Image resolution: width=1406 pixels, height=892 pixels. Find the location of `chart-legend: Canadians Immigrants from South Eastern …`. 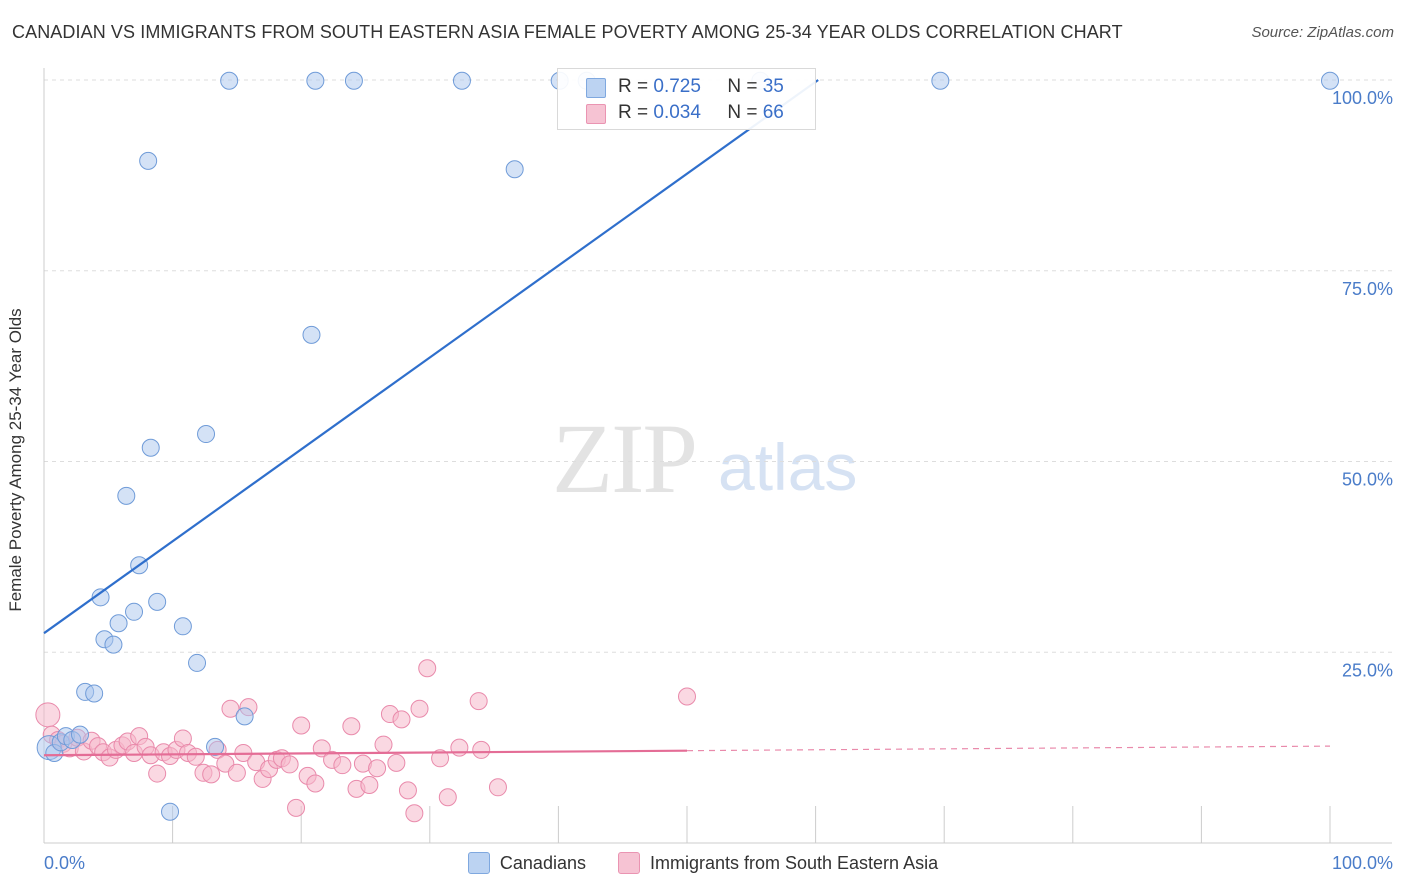

chart-legend: Canadians Immigrants from South Eastern … is located at coordinates (703, 863).